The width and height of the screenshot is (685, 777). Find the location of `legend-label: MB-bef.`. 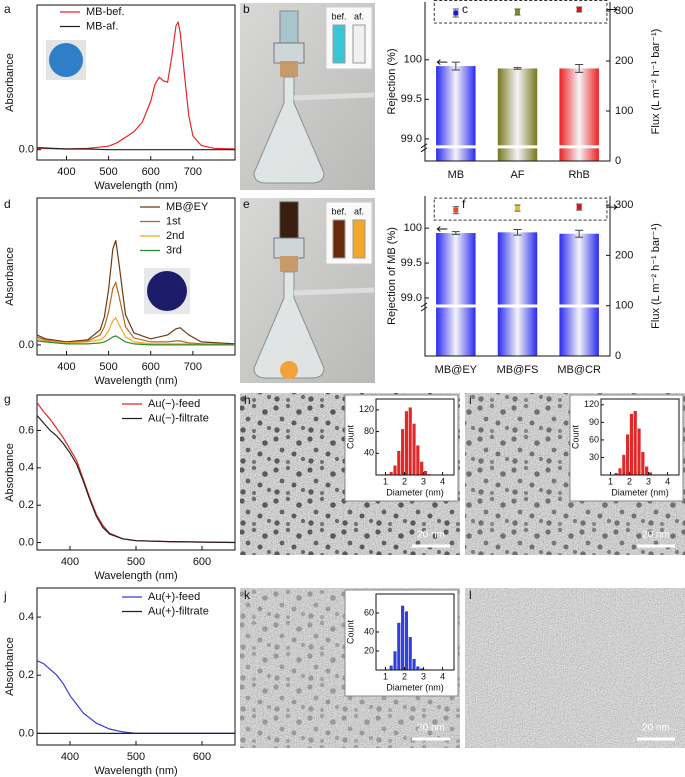

legend-label: MB-bef. is located at coordinates (105, 12).